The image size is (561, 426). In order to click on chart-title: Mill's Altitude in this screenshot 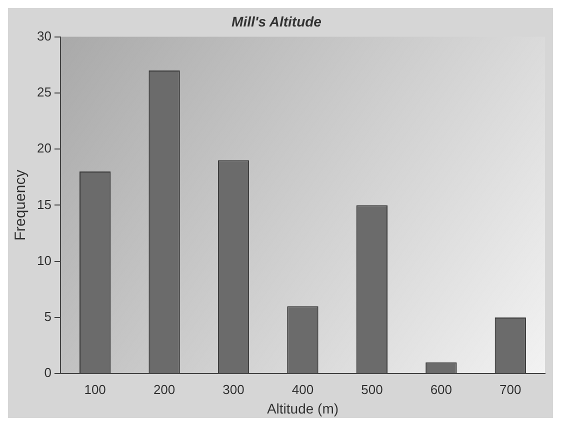, I will do `click(277, 21)`.